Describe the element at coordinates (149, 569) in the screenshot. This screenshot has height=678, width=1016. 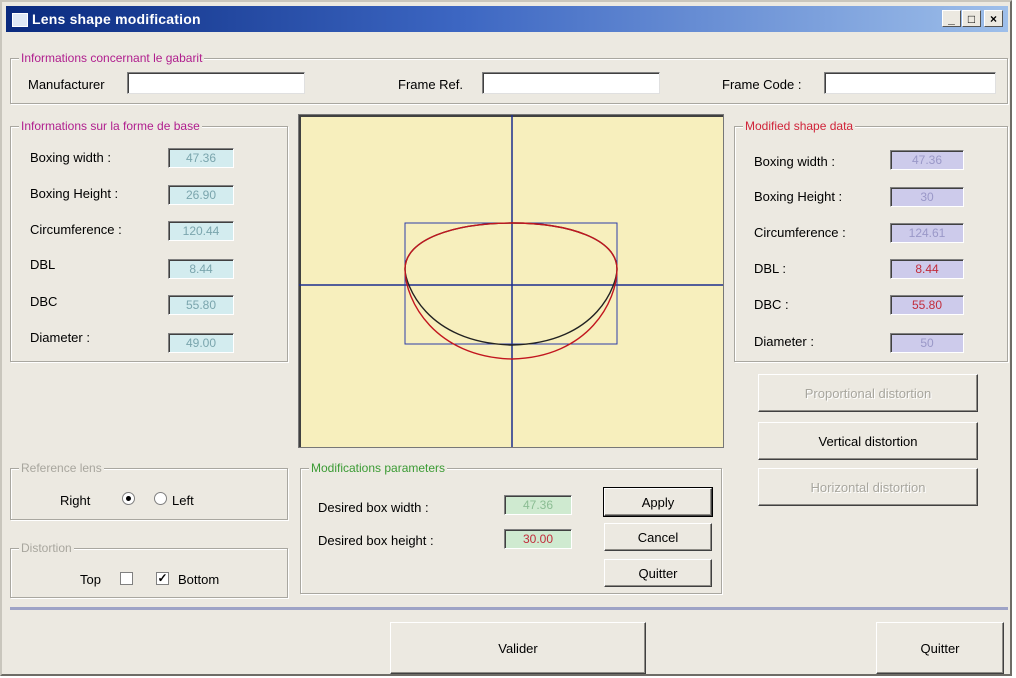
I see `distortion-group: Distortion` at that location.